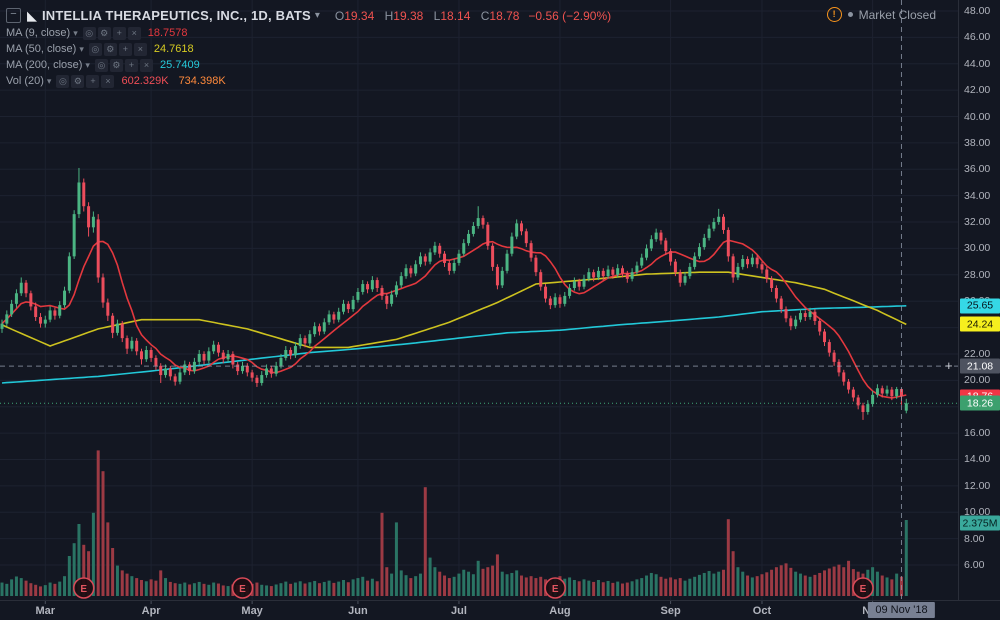 The width and height of the screenshot is (1000, 620). What do you see at coordinates (44, 65) in the screenshot?
I see `indicator-label: MA (200, close)` at bounding box center [44, 65].